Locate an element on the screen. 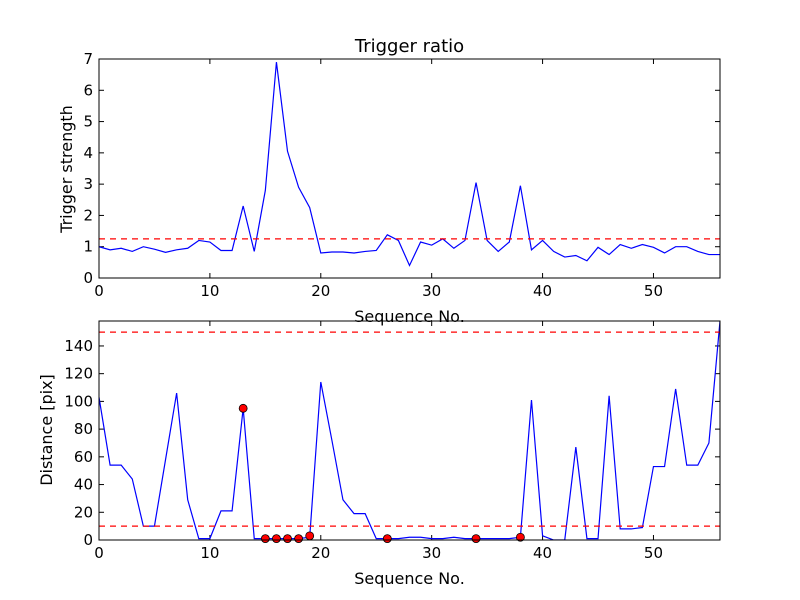 This screenshot has height=600, width=800. top-x-axis-label: Sequence No. is located at coordinates (409, 316).